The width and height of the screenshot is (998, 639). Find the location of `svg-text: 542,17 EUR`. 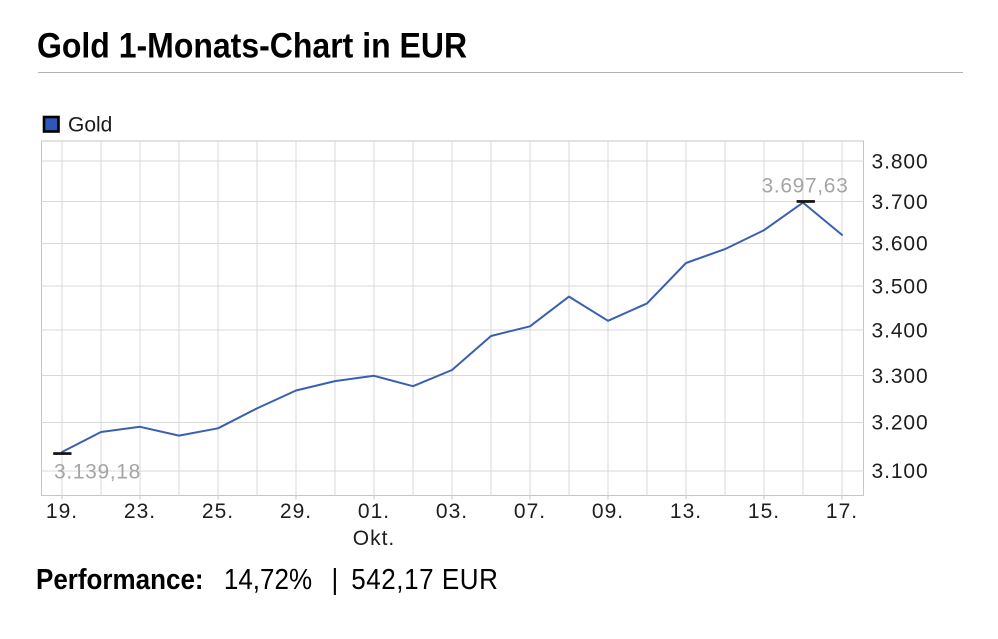

svg-text: 542,17 EUR is located at coordinates (424, 579).